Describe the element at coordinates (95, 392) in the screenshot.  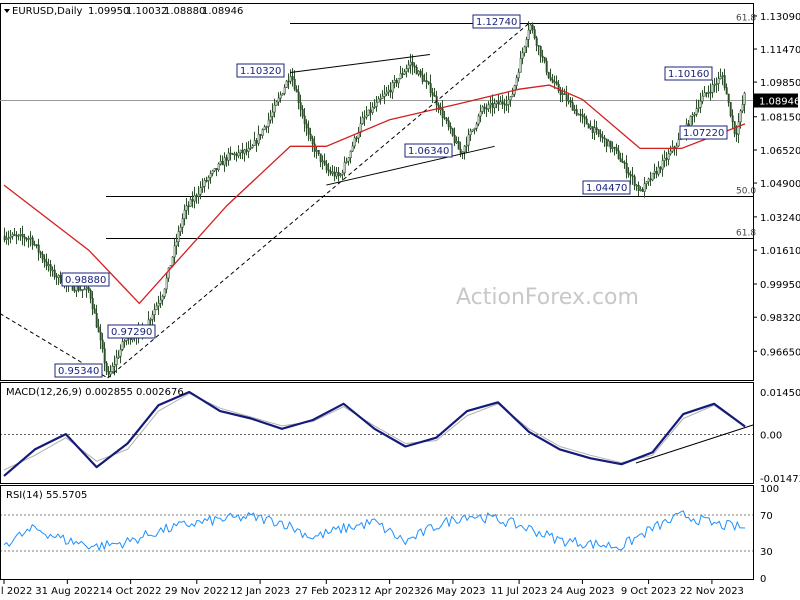
I see `macd-label: MACD(12,26,9) 0.002855 0.002676` at that location.